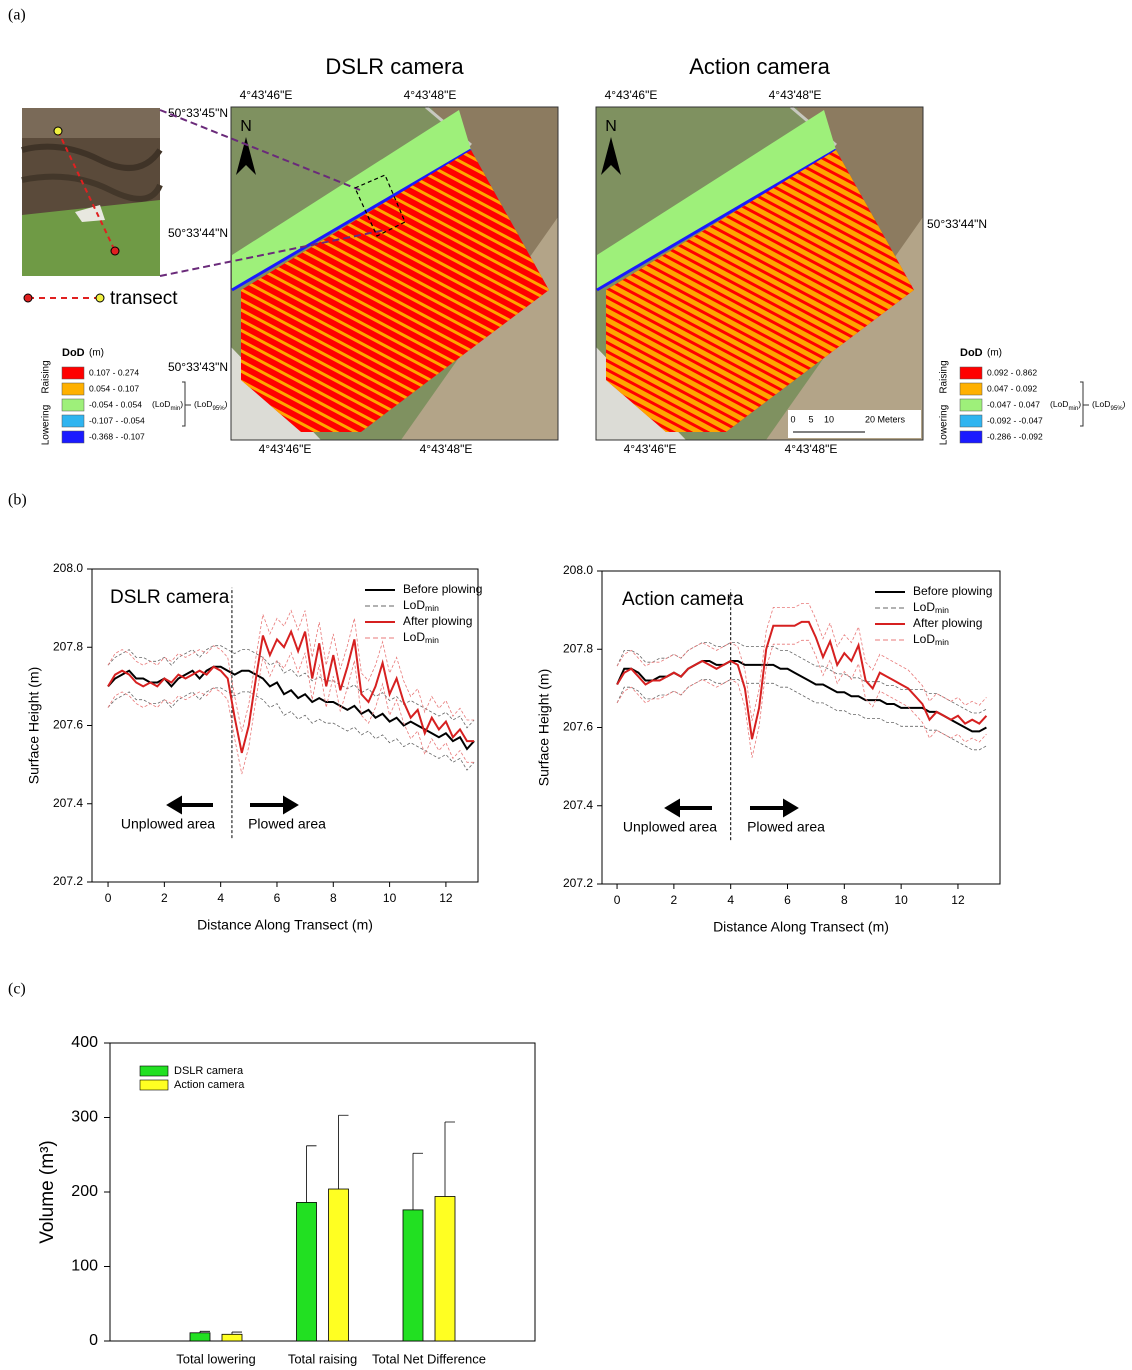  I want to click on scale-label: 10, so click(829, 419).